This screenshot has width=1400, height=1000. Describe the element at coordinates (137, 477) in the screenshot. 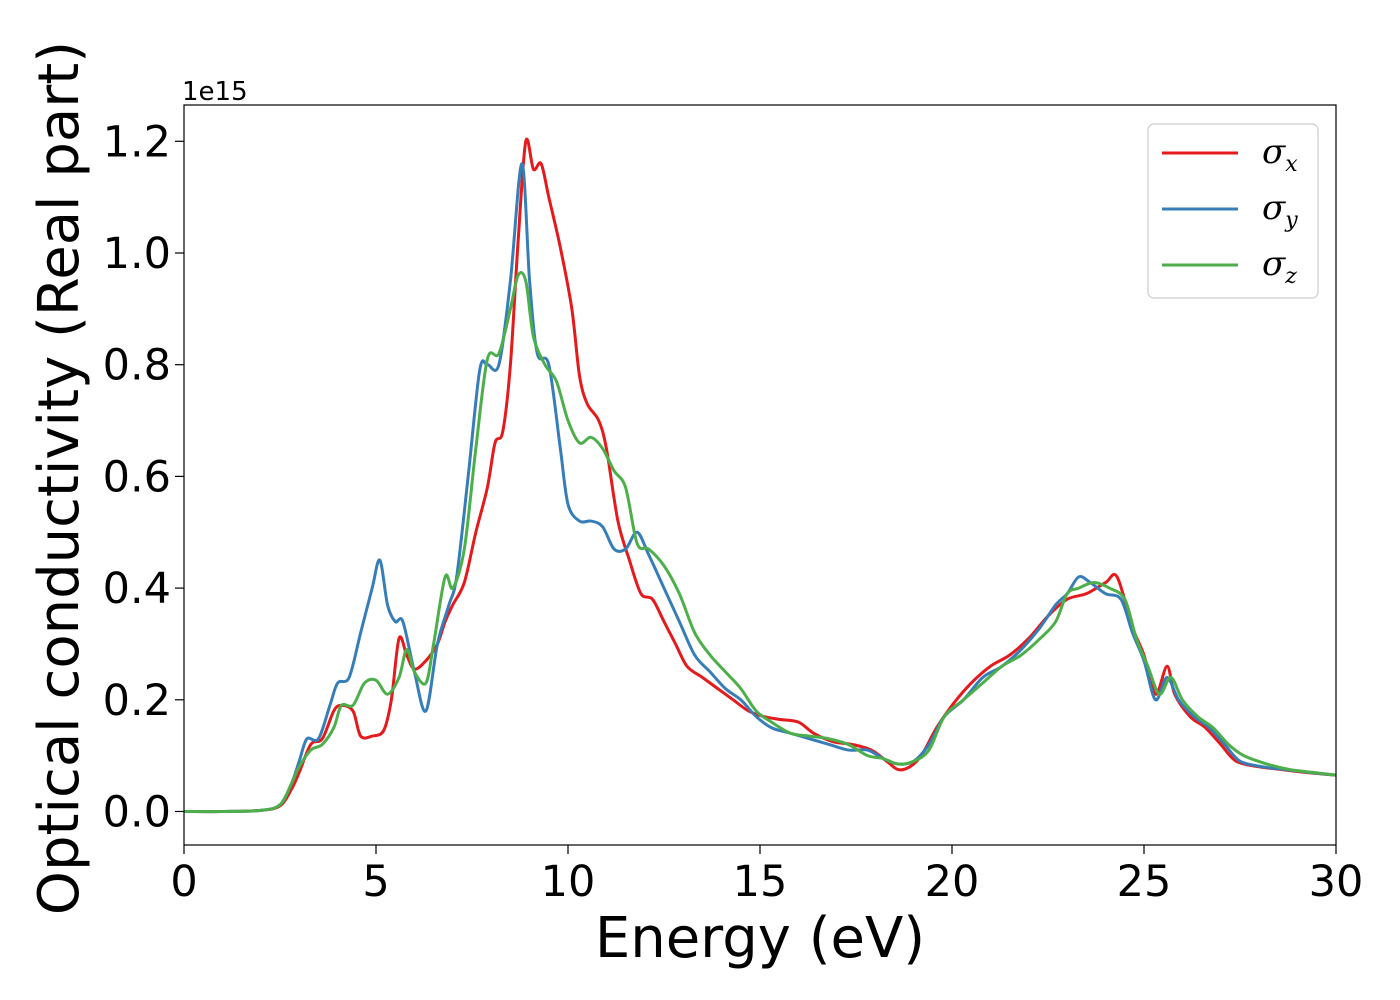

I see `y-tick-label: 0.6` at that location.